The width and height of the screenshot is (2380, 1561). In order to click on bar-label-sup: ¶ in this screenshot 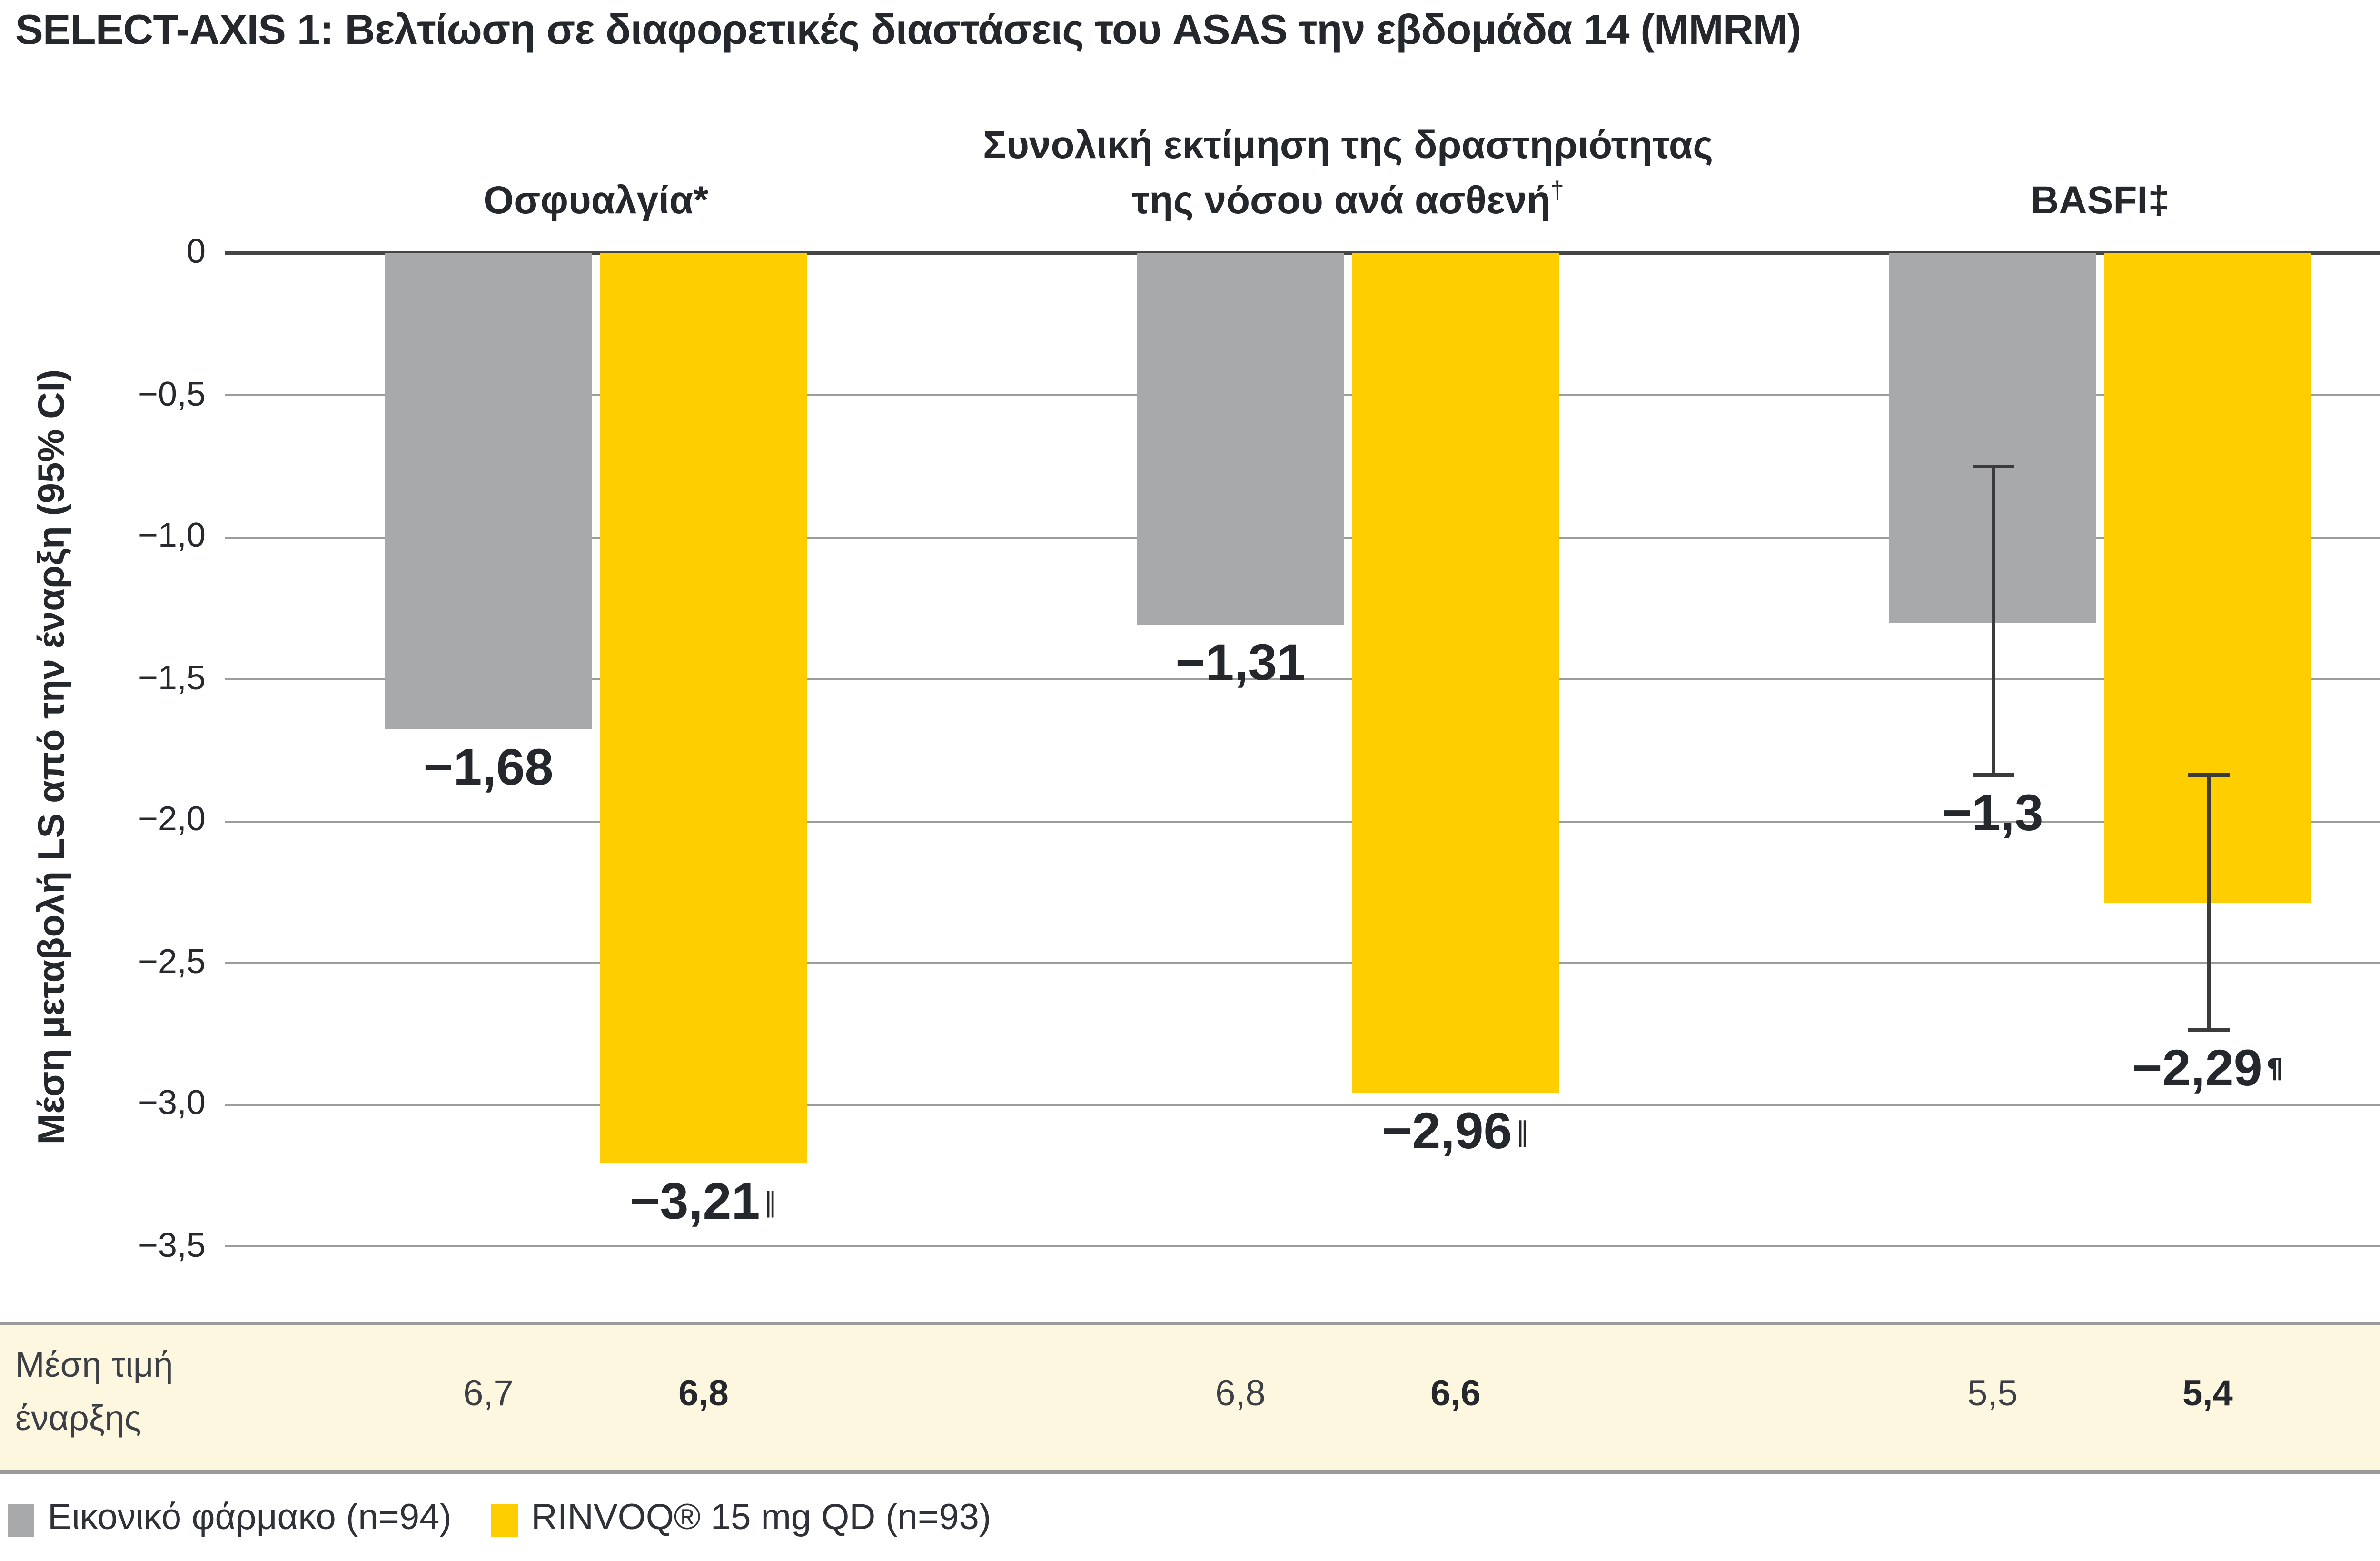, I will do `click(2274, 1069)`.